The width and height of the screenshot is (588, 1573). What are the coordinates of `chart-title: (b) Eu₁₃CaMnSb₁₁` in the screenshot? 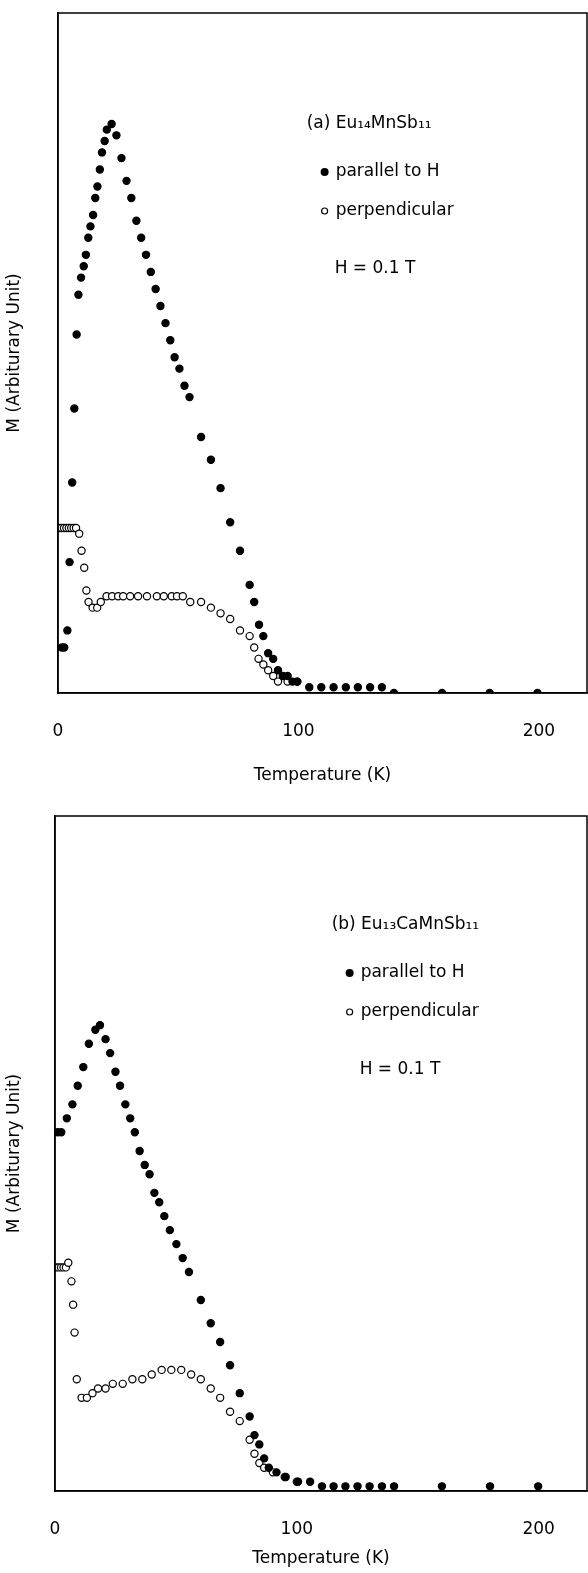 It's located at (405, 923).